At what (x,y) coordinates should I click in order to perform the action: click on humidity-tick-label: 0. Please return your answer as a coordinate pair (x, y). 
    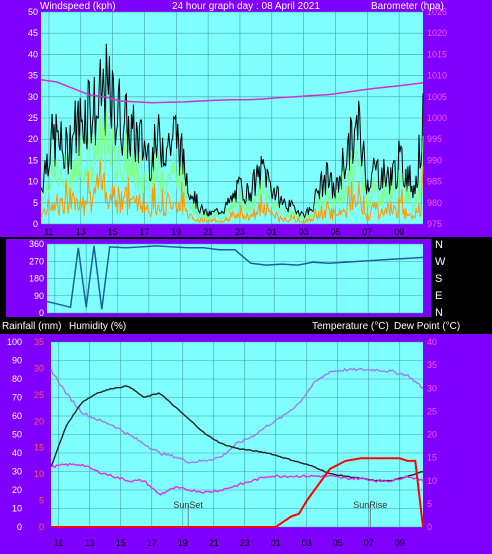
    Looking at the image, I should click on (19, 527).